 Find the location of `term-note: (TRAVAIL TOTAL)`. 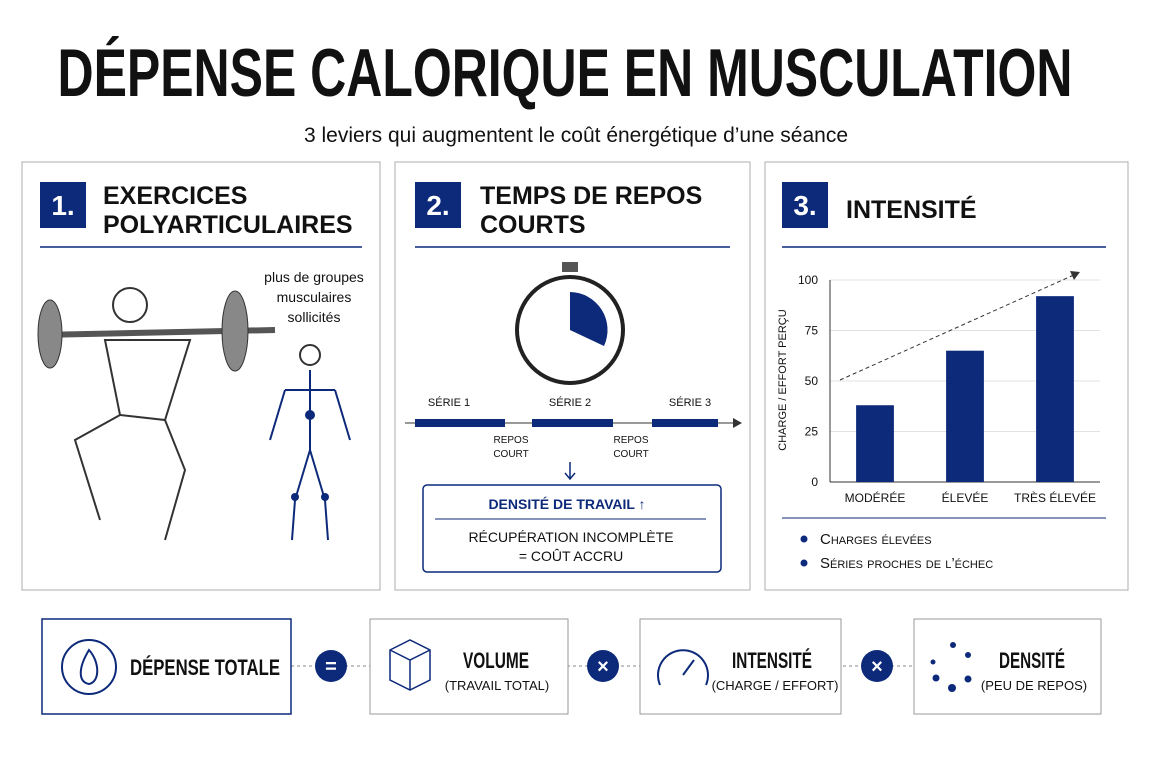

term-note: (TRAVAIL TOTAL) is located at coordinates (497, 685).